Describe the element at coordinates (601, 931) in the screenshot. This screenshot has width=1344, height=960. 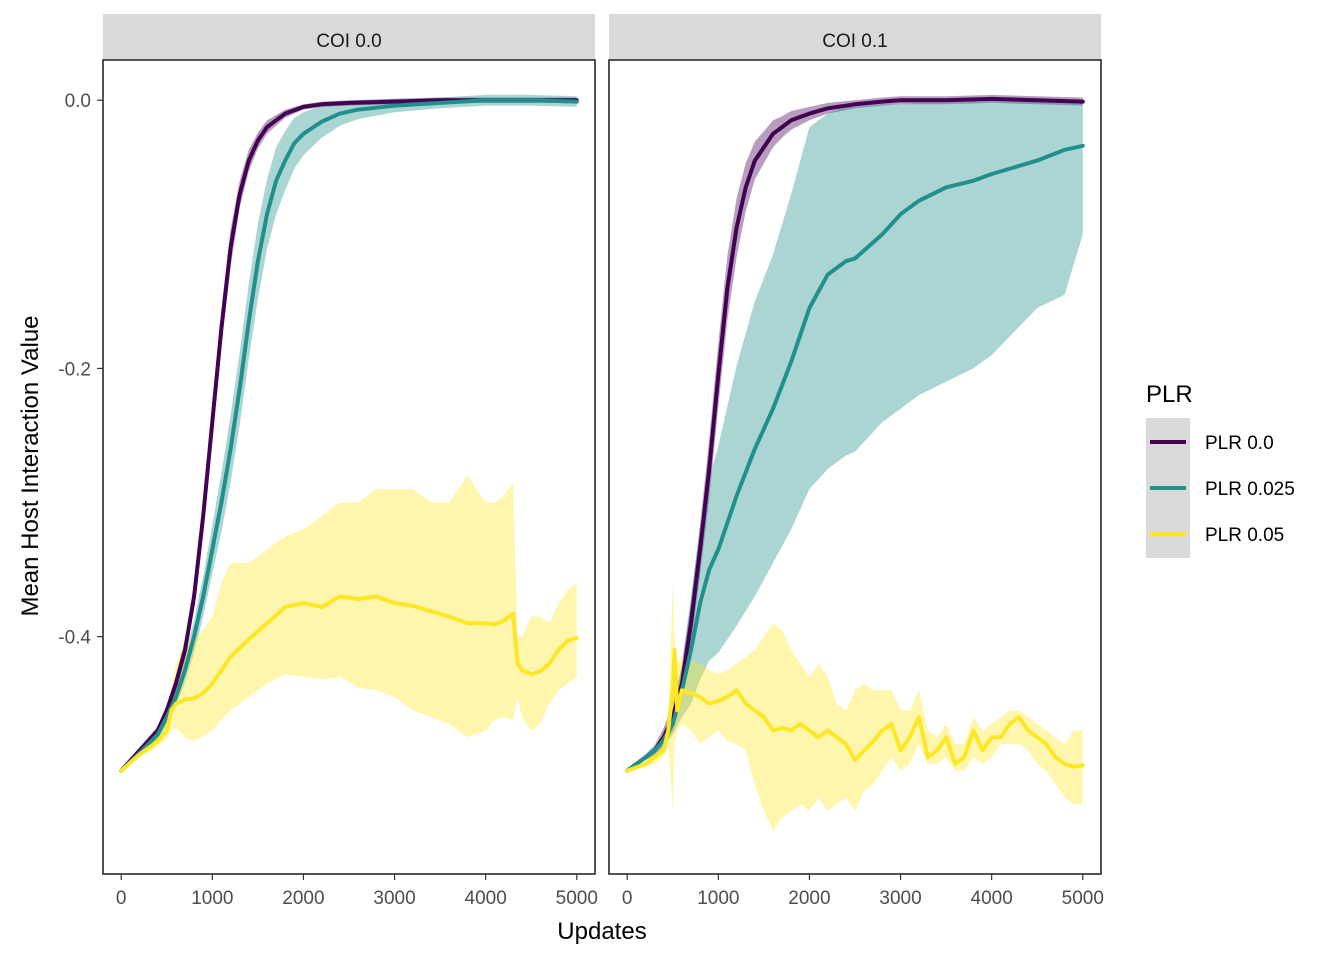
I see `x-axis-title: Updates` at that location.